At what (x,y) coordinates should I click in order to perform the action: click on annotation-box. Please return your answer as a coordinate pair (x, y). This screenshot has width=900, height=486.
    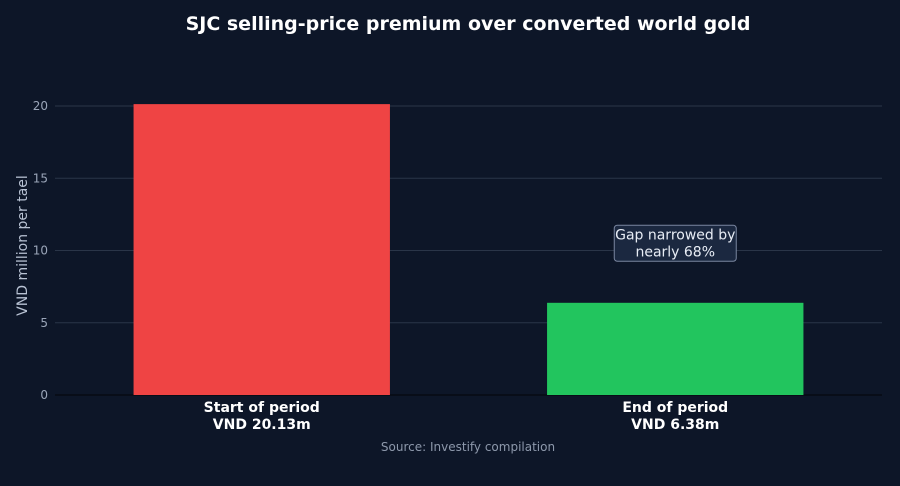
    Looking at the image, I should click on (675, 243).